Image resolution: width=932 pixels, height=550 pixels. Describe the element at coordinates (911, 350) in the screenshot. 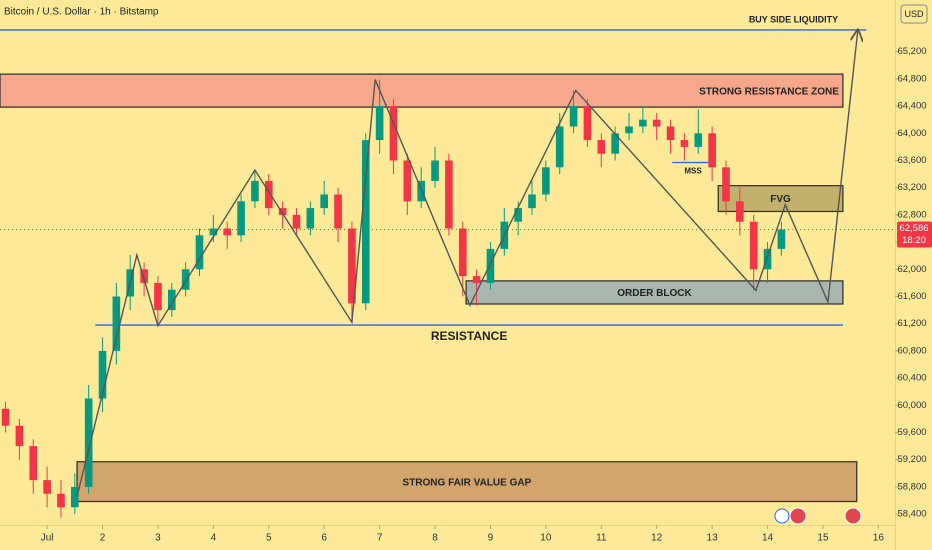

I see `y-tick-label: 60,800` at that location.